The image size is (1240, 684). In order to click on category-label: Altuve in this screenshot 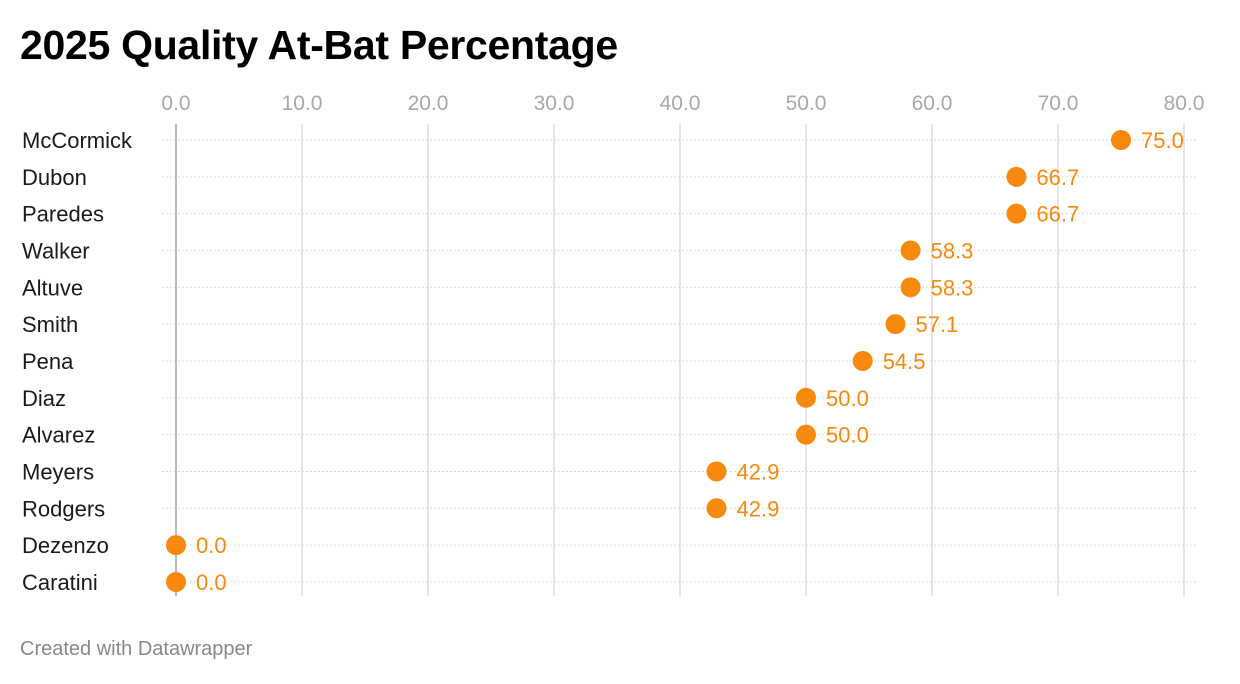, I will do `click(52, 287)`.